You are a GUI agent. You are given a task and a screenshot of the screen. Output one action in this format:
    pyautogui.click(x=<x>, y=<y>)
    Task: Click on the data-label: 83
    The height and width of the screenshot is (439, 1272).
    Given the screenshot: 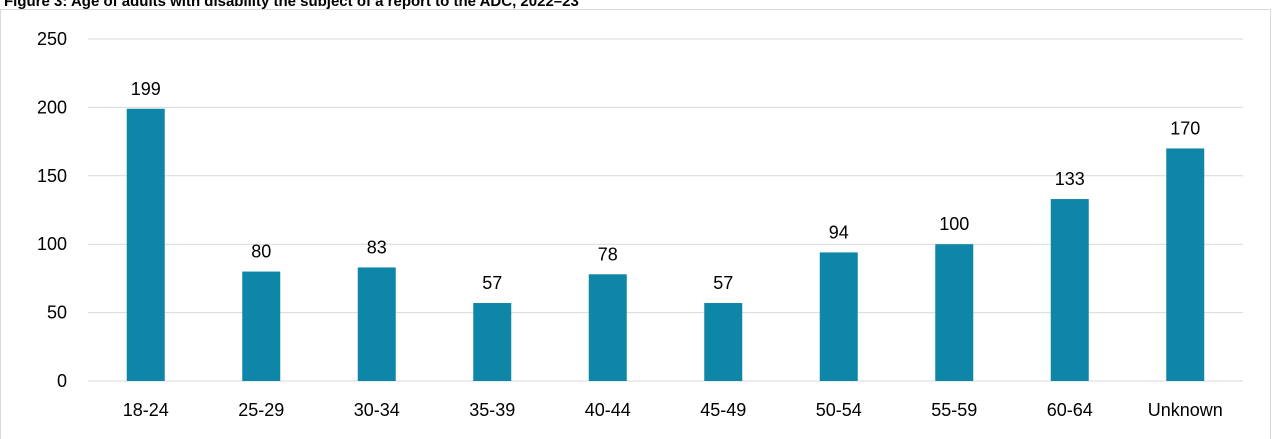 What is the action you would take?
    pyautogui.click(x=377, y=247)
    